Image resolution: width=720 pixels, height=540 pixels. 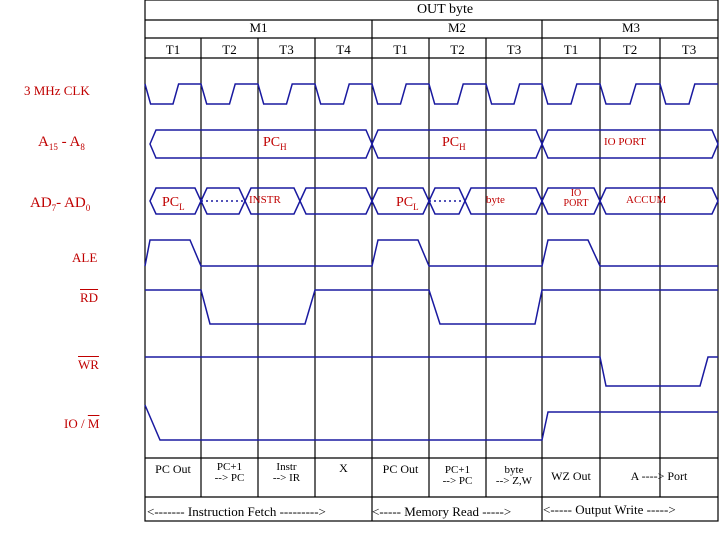 What do you see at coordinates (442, 511) in the screenshot?
I see `phase-memory-read: <----- Memory Read ----->` at bounding box center [442, 511].